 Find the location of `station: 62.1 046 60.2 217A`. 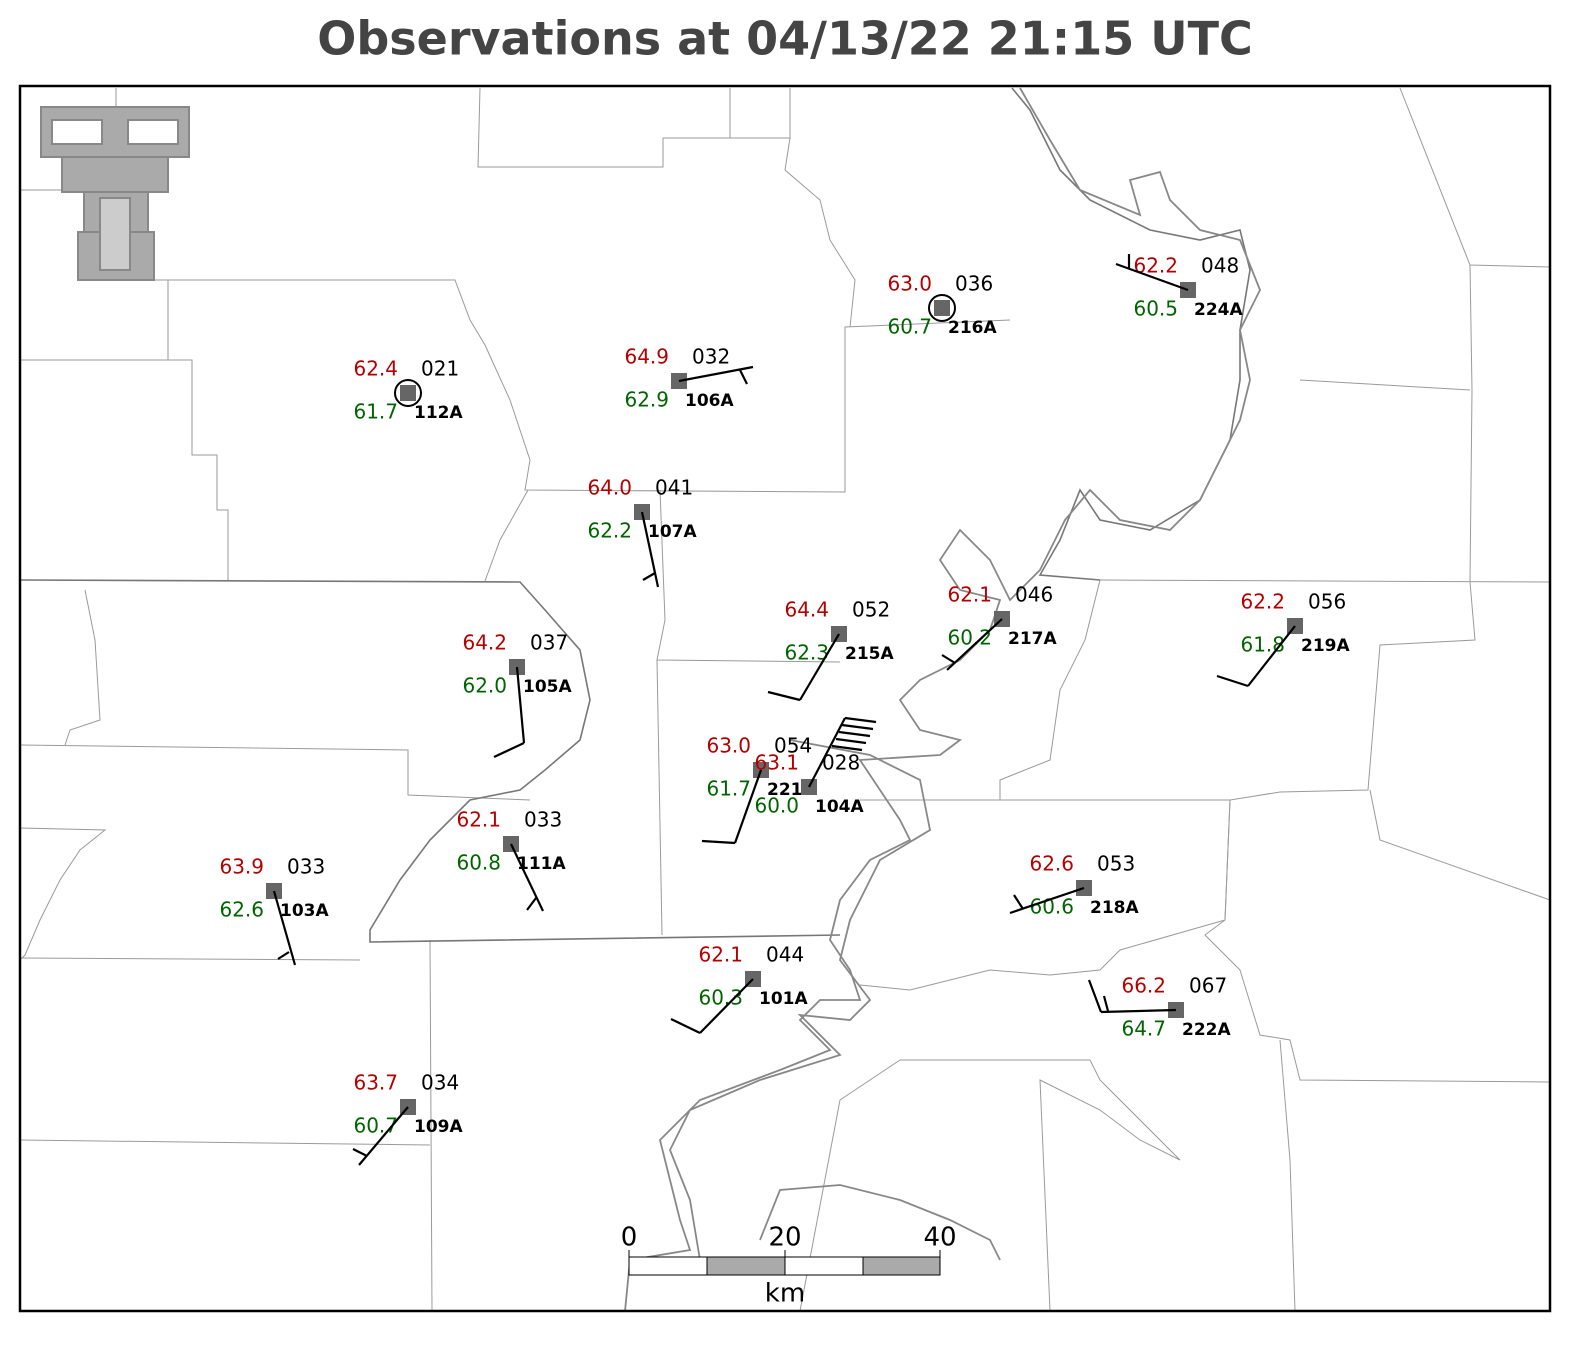

station: 62.1 046 60.2 217A is located at coordinates (1002, 616).